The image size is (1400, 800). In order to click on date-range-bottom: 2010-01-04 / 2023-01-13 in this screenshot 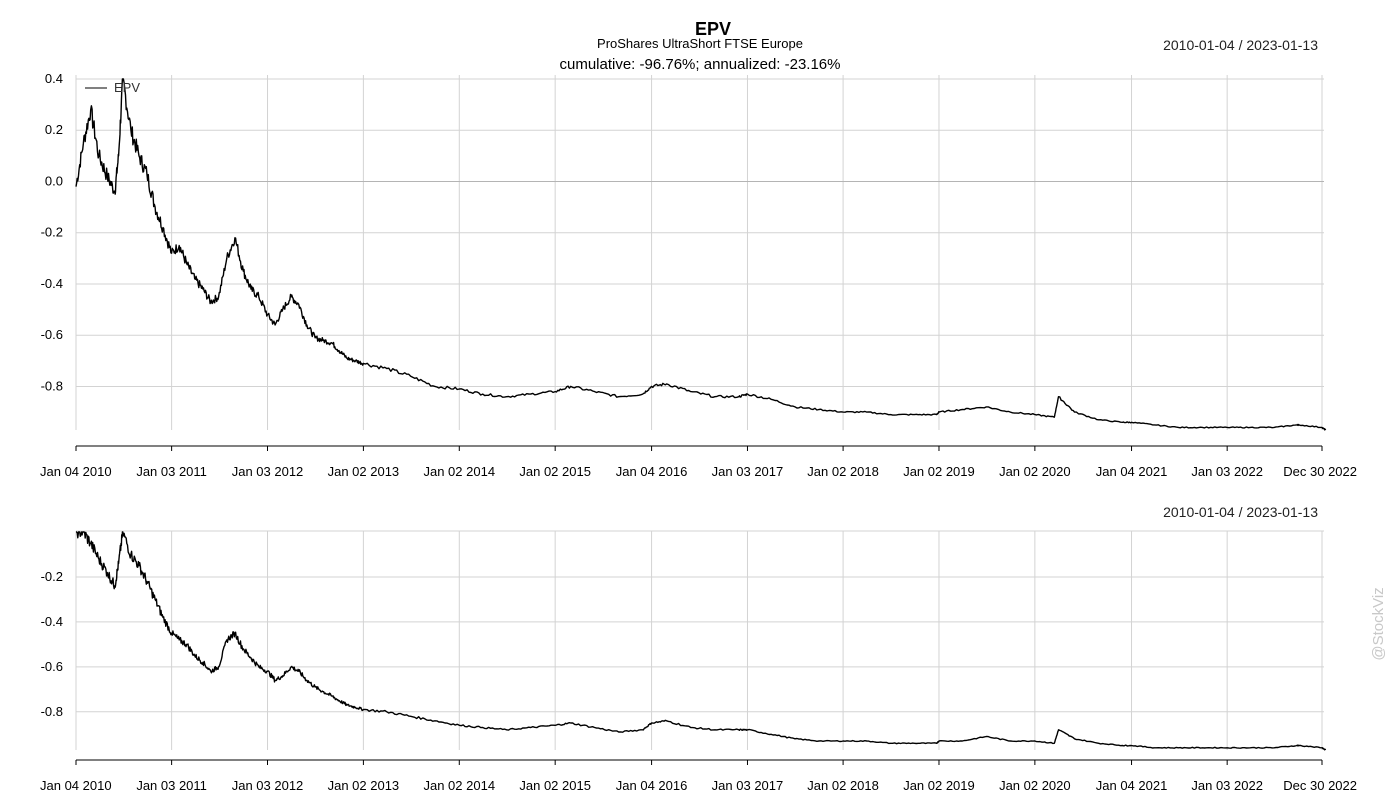, I will do `click(1240, 512)`.